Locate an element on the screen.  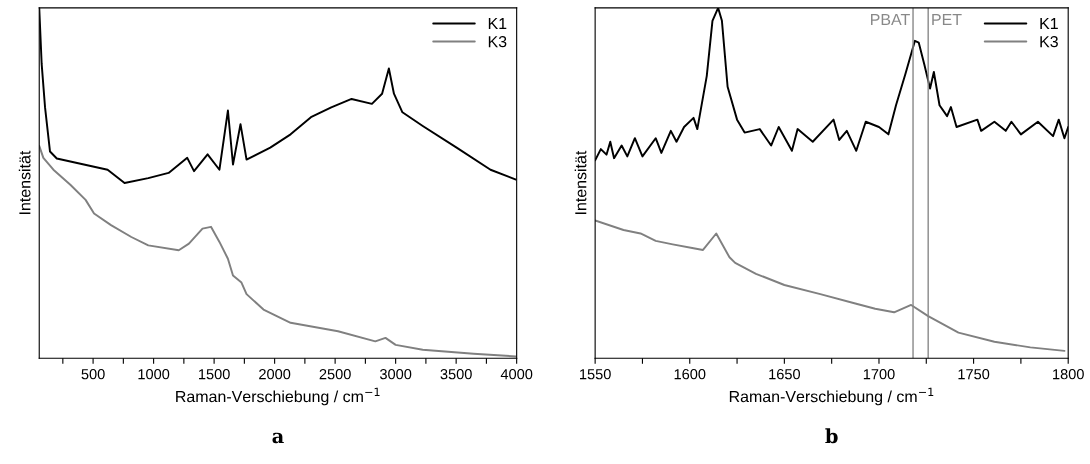
x-tick-label: 3500 is located at coordinates (456, 374).